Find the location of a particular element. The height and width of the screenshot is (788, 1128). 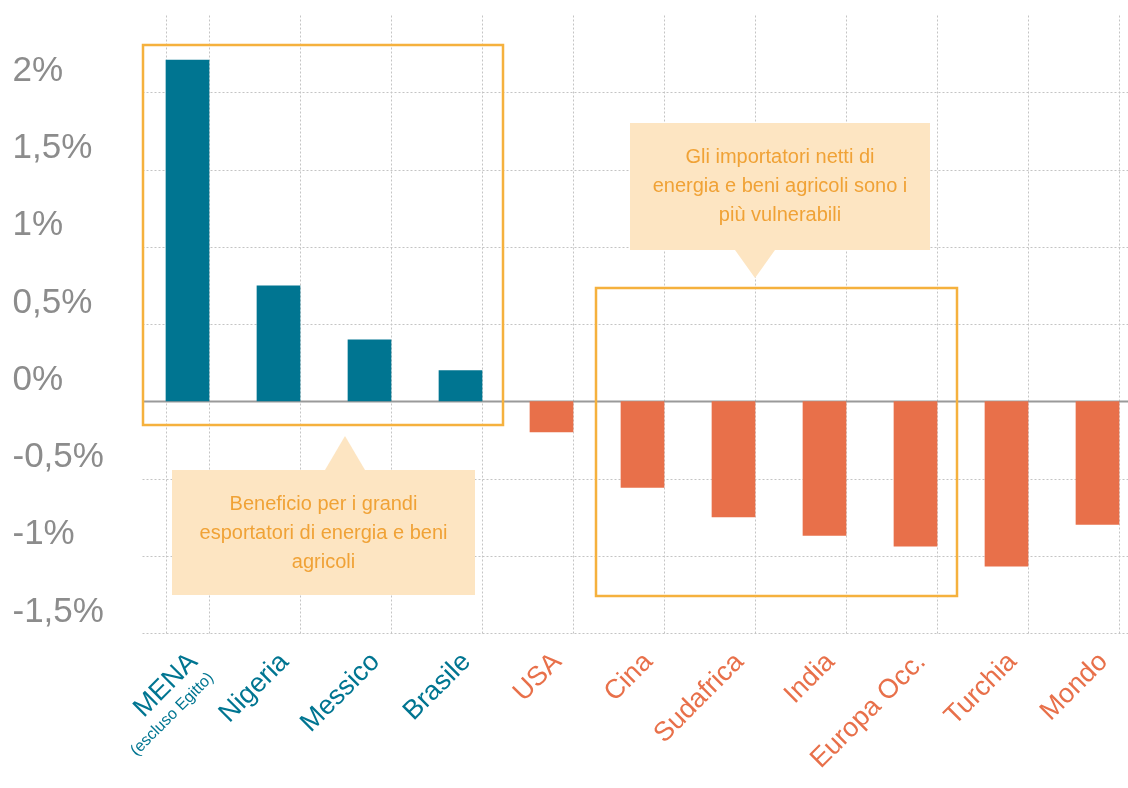

y-tick-label: 1,5% is located at coordinates (52, 145).